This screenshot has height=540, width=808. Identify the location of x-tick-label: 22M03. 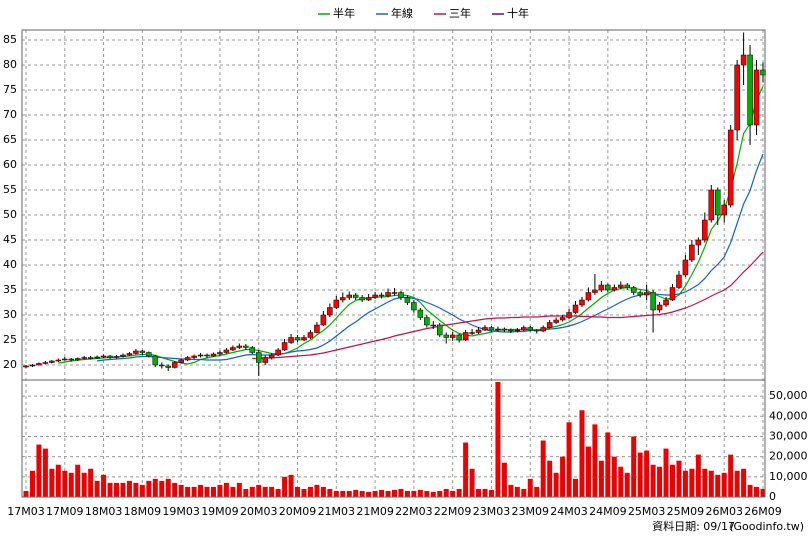
(414, 511).